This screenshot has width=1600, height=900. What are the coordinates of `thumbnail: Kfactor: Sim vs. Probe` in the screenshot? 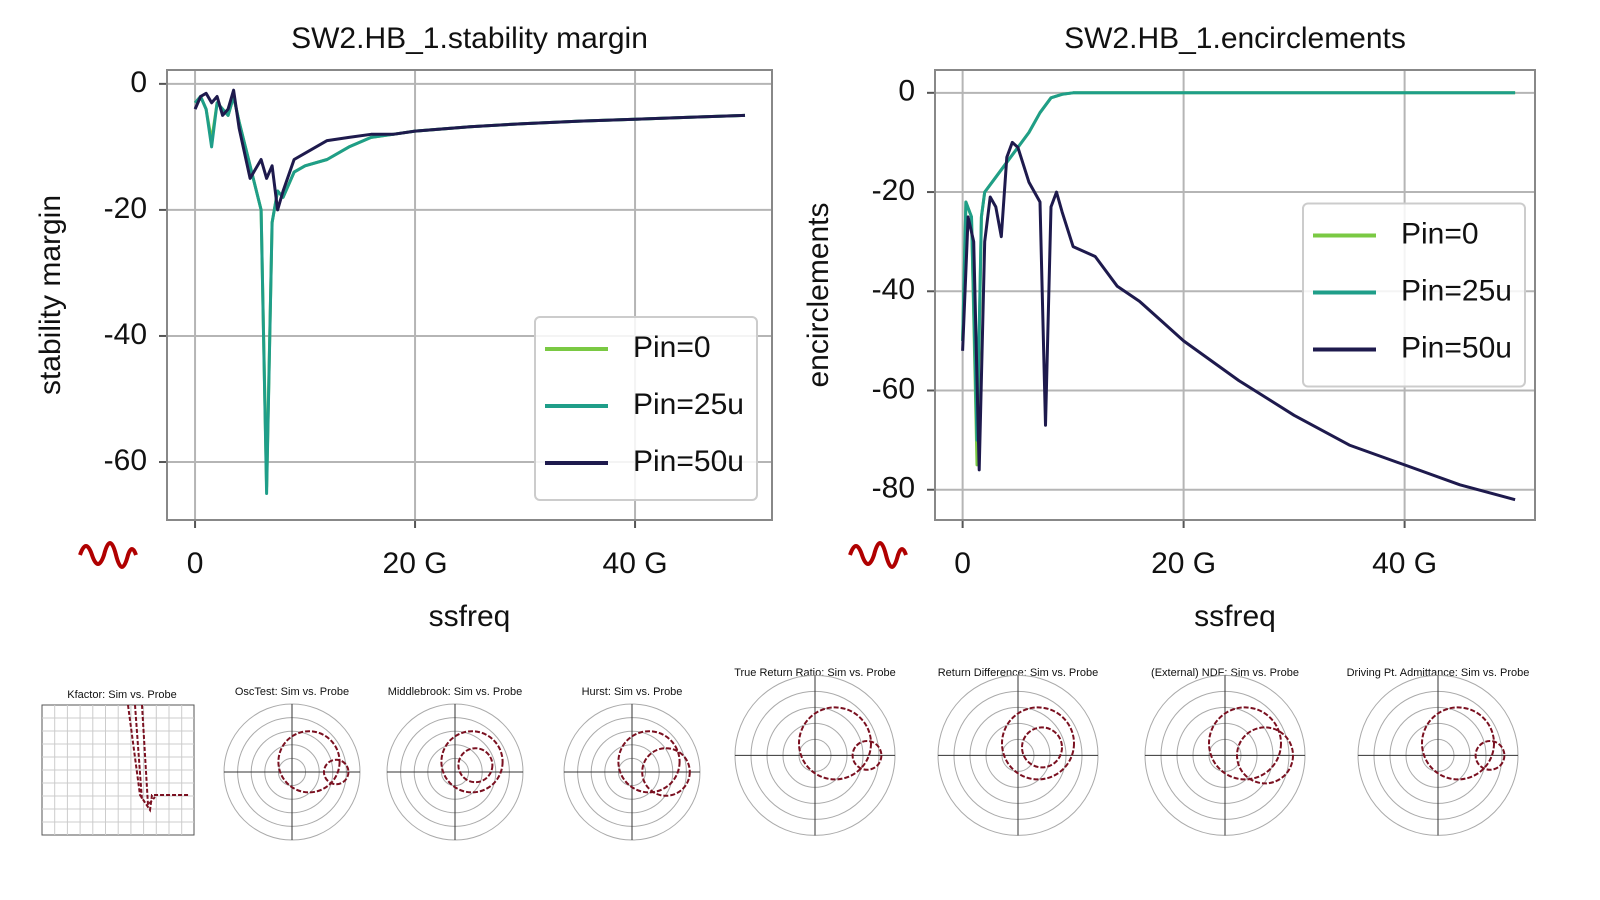 It's located at (118, 762).